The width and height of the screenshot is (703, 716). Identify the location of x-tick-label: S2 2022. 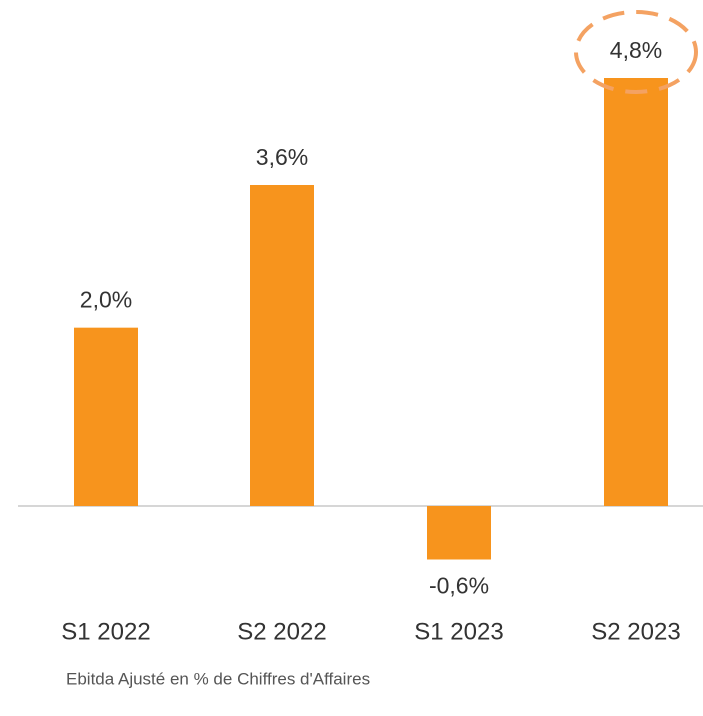
(281, 631).